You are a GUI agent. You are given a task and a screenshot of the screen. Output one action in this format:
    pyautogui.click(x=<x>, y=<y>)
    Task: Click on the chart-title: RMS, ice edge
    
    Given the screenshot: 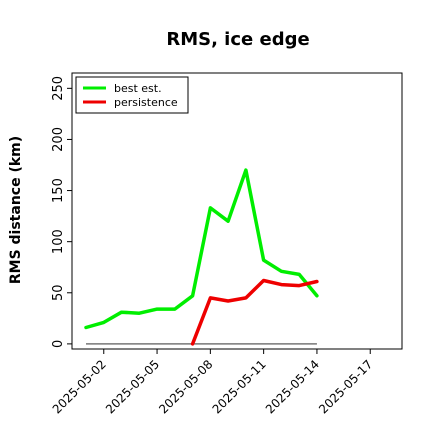 What is the action you would take?
    pyautogui.click(x=237, y=39)
    